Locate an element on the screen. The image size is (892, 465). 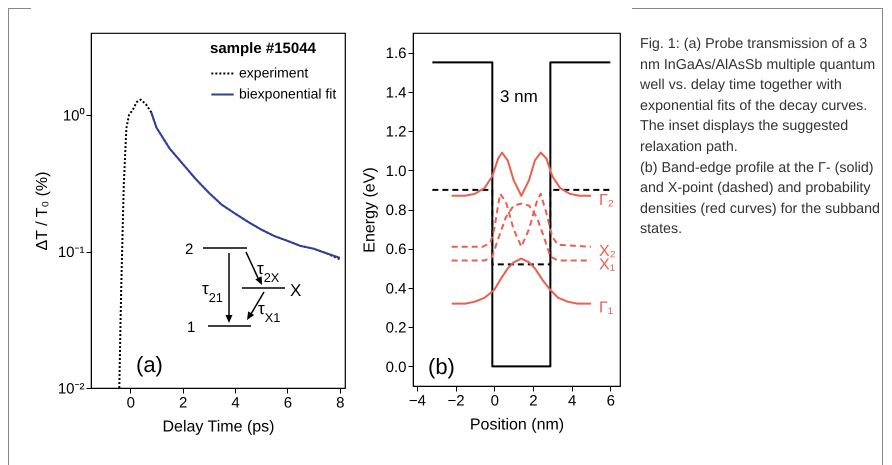
annotation: 1 is located at coordinates (191, 327).